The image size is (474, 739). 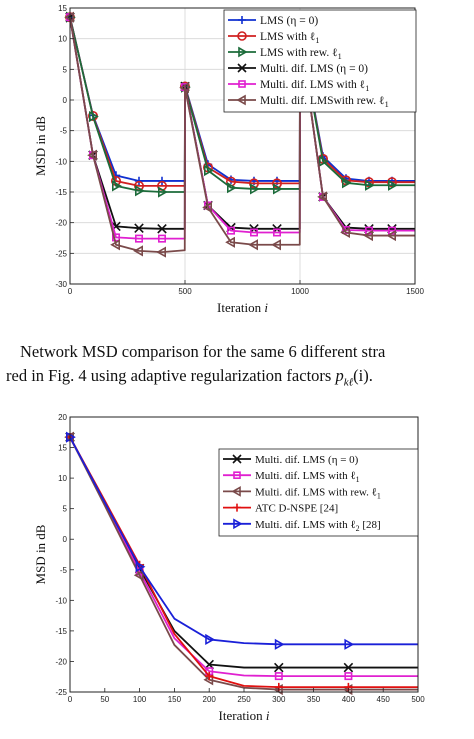 I want to click on y-axis-label: MSD in dB, so click(x=40, y=554).